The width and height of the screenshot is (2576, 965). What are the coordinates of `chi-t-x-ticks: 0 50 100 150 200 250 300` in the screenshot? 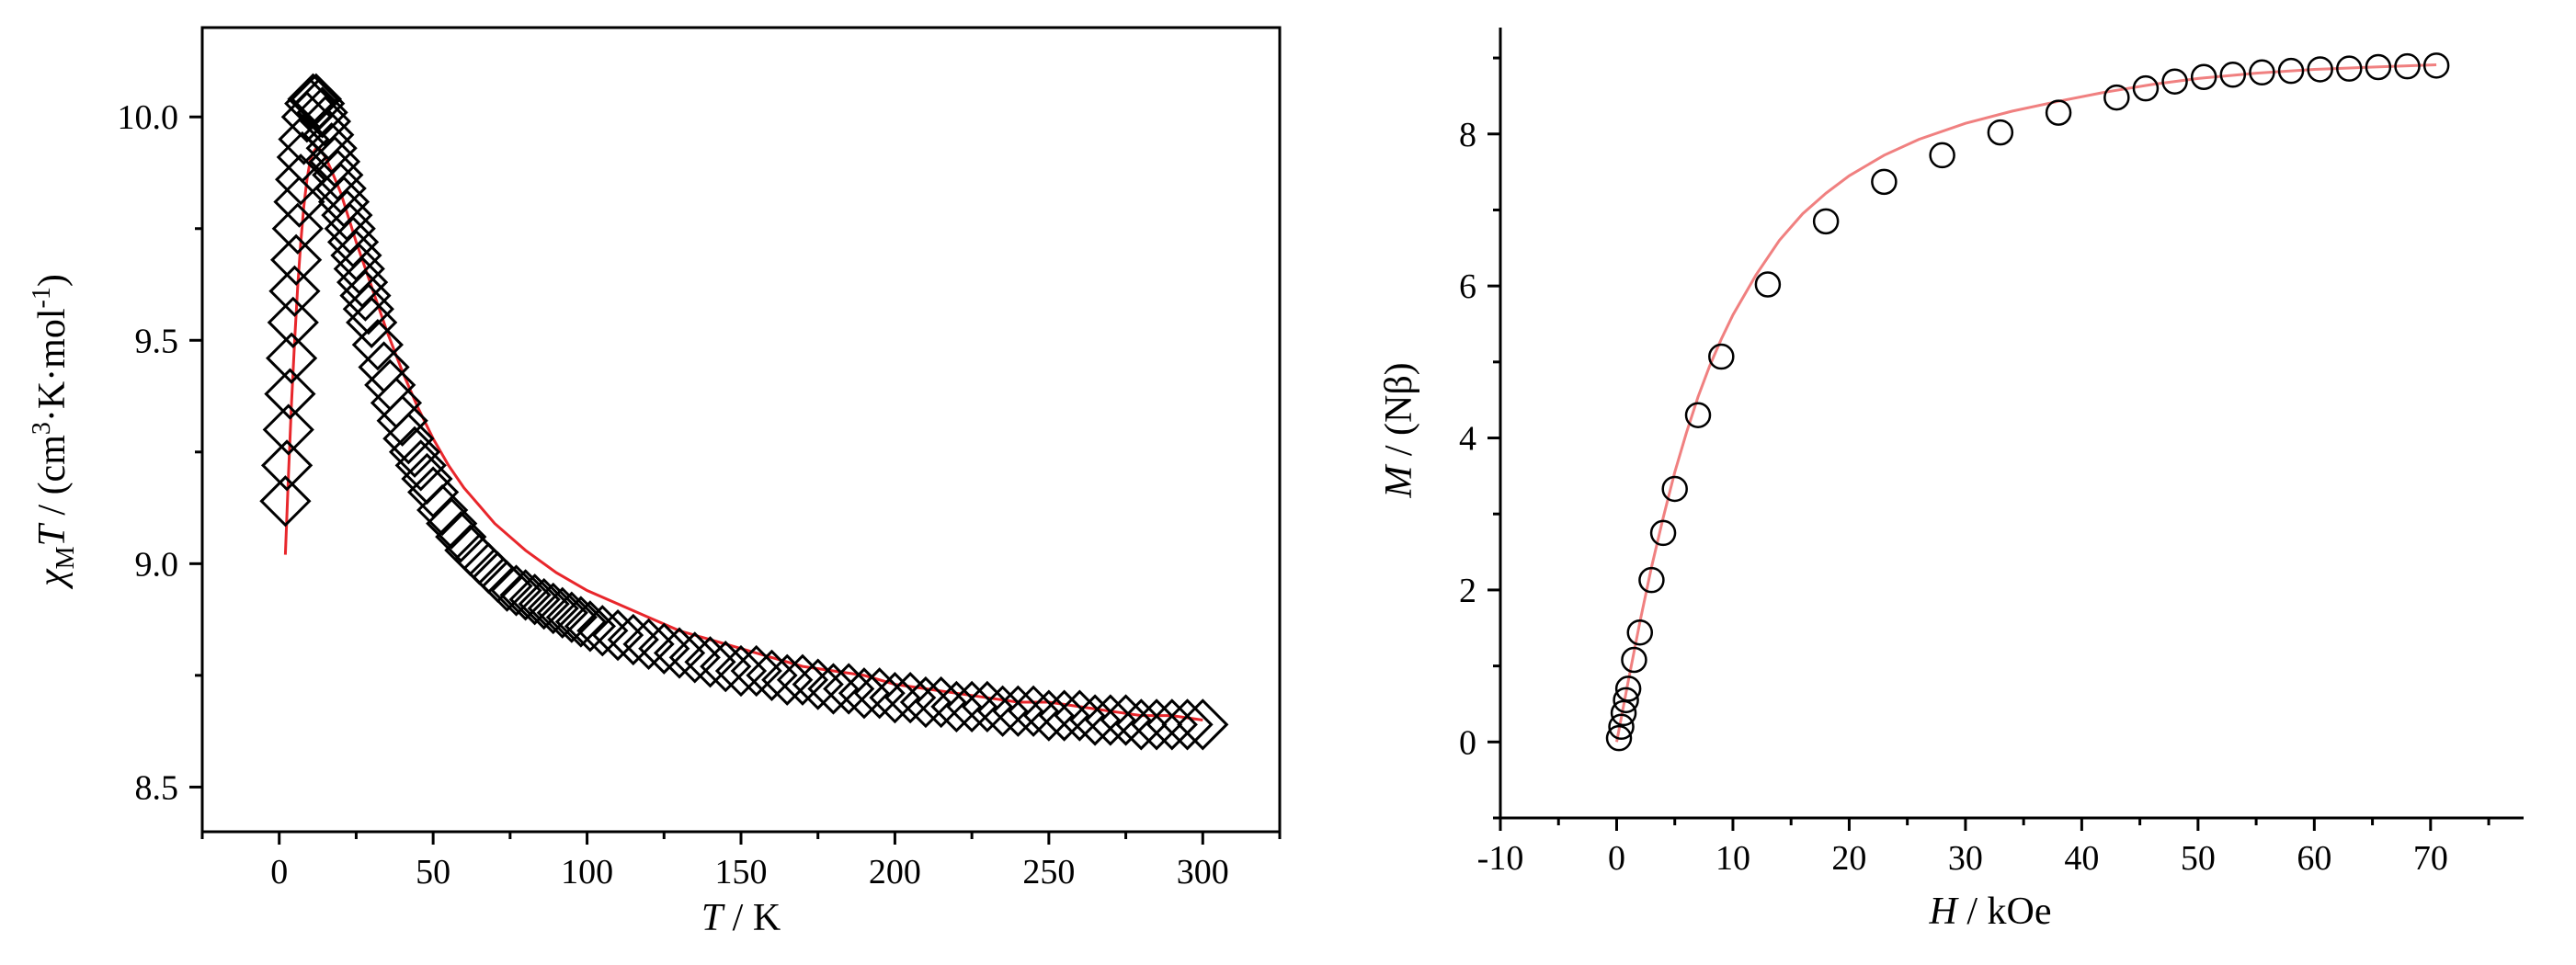 It's located at (741, 861).